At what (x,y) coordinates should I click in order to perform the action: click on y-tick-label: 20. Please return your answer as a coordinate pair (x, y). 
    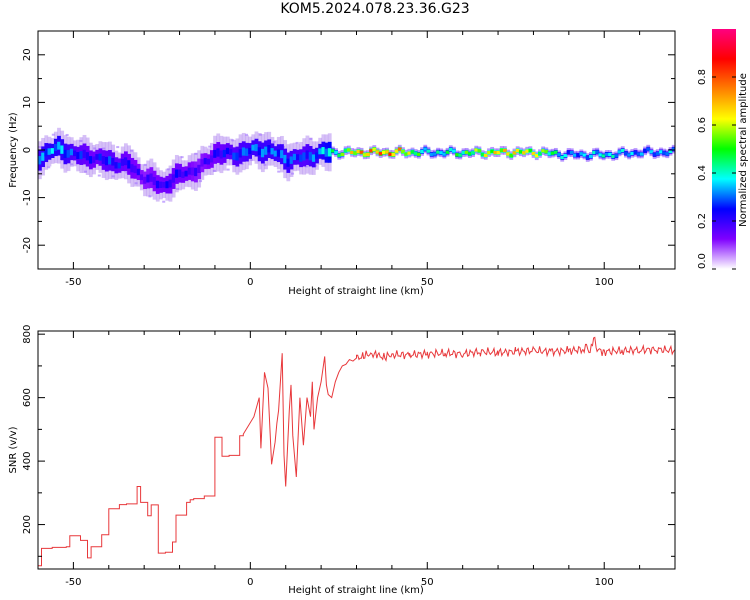
    Looking at the image, I should click on (27, 54).